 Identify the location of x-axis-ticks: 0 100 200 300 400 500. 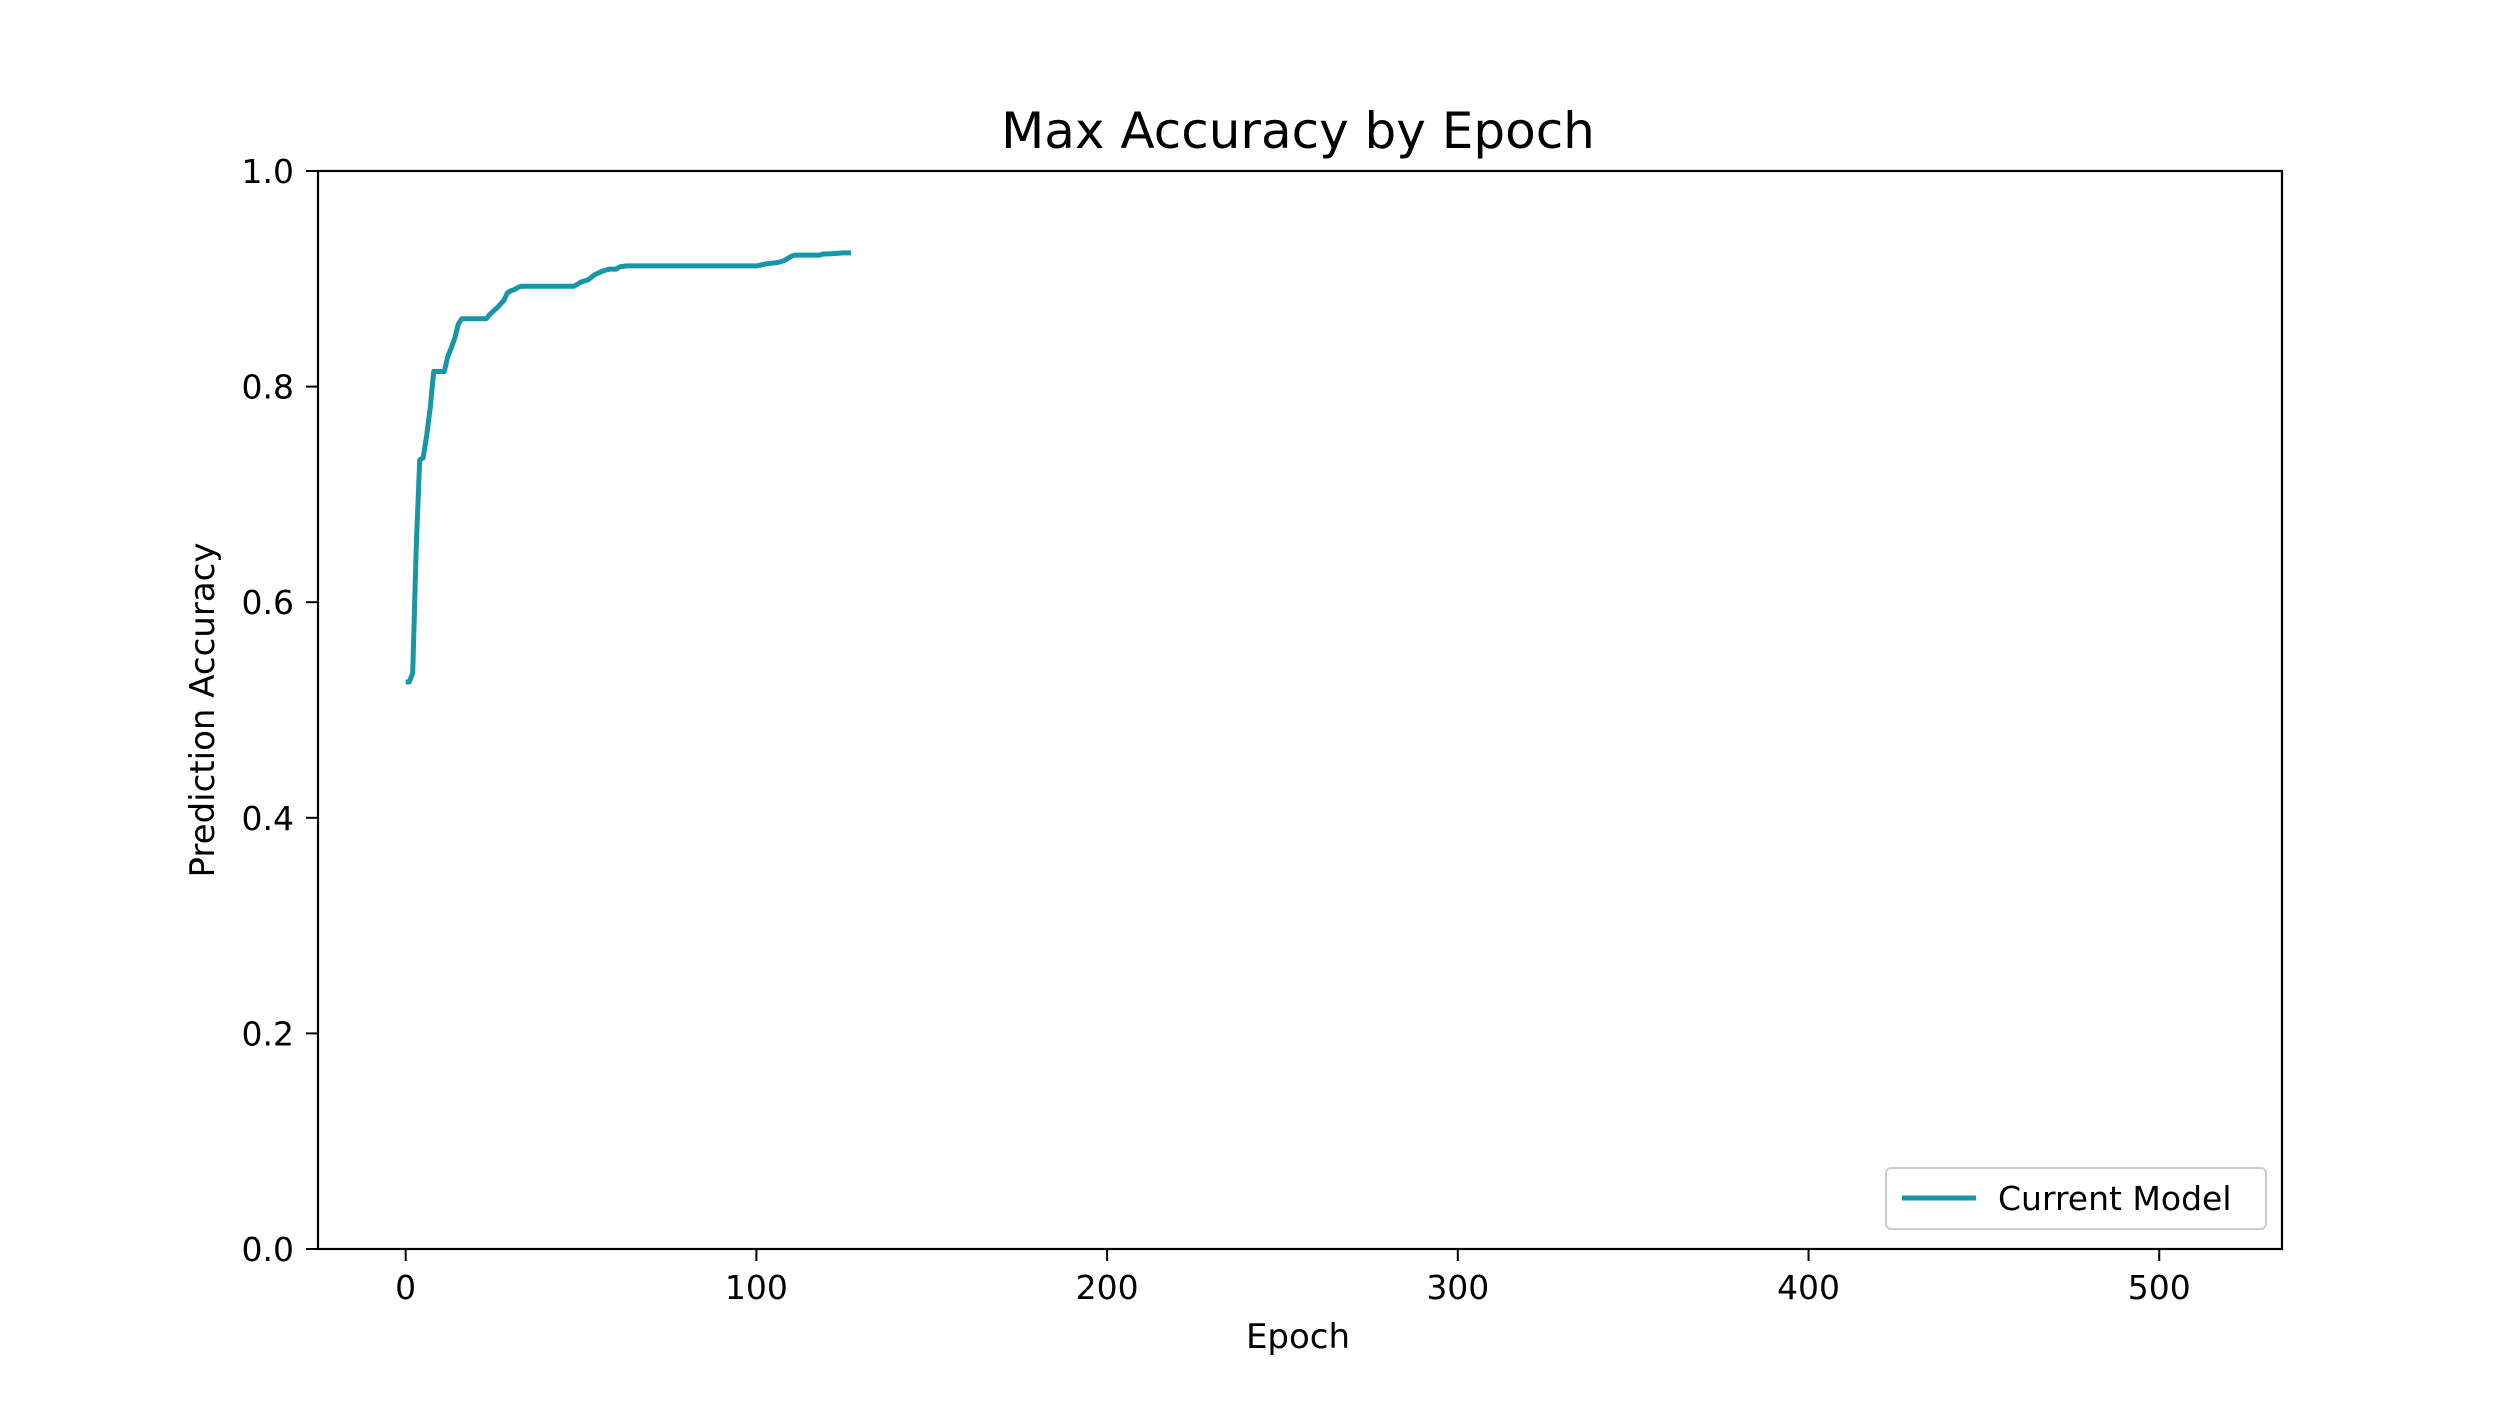
(1293, 1278).